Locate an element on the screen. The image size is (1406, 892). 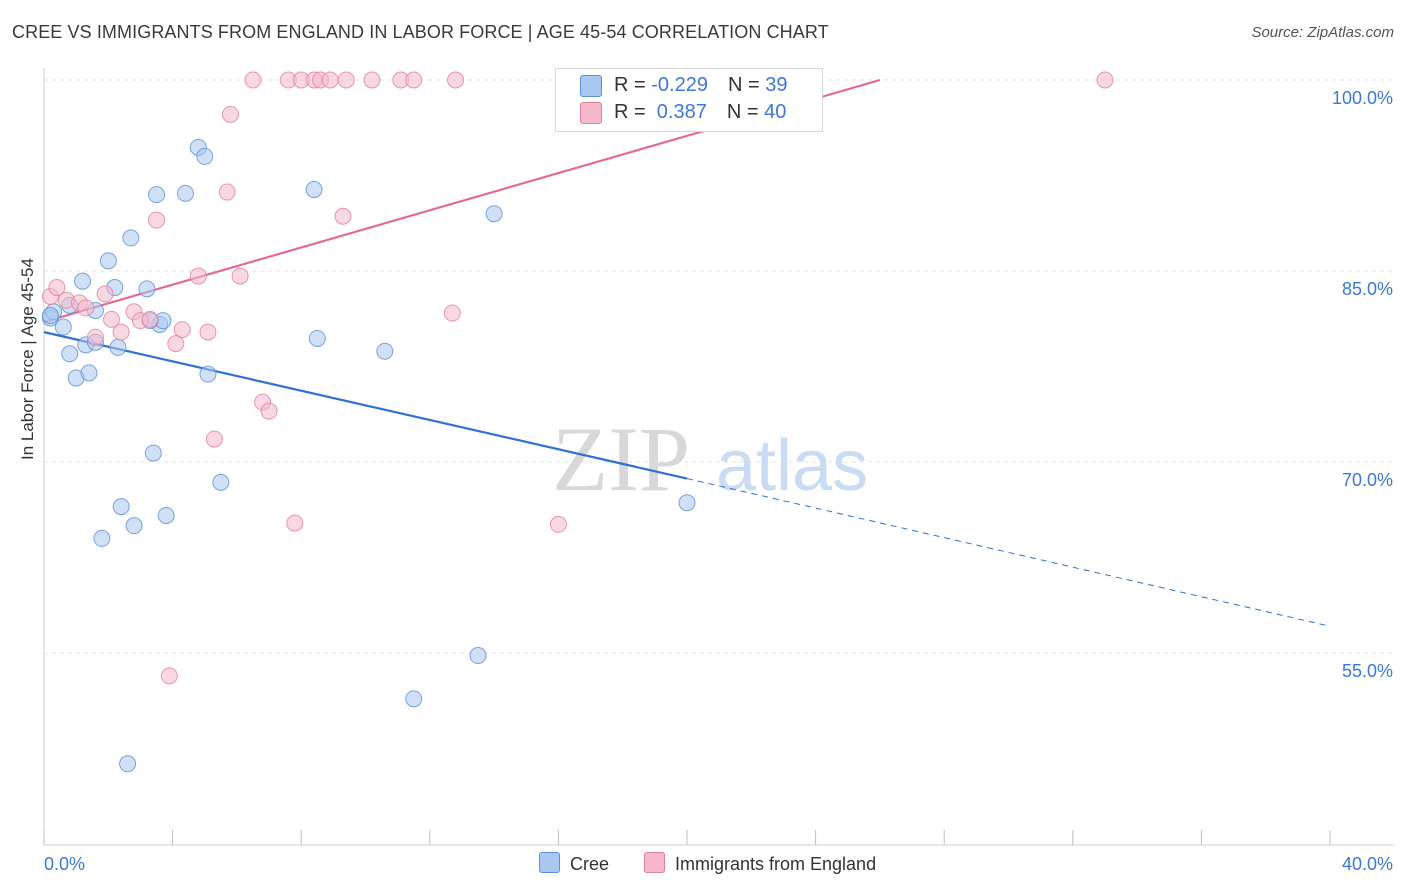
legend-item-cree: Cree is located at coordinates (574, 863).